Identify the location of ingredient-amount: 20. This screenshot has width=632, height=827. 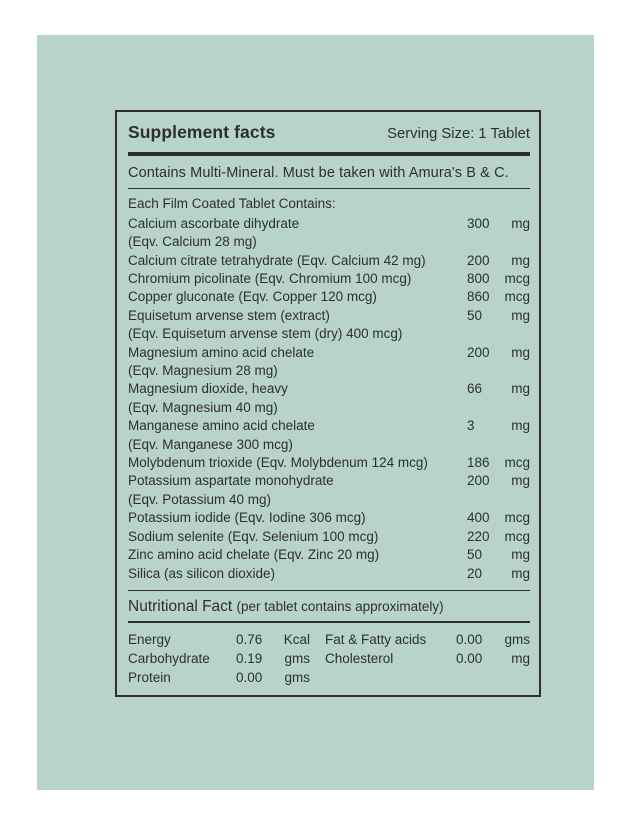
(475, 573).